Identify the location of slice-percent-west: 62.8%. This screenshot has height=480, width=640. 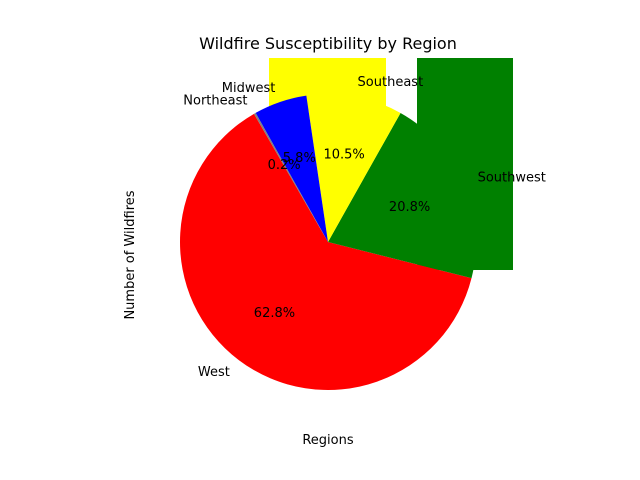
(274, 313).